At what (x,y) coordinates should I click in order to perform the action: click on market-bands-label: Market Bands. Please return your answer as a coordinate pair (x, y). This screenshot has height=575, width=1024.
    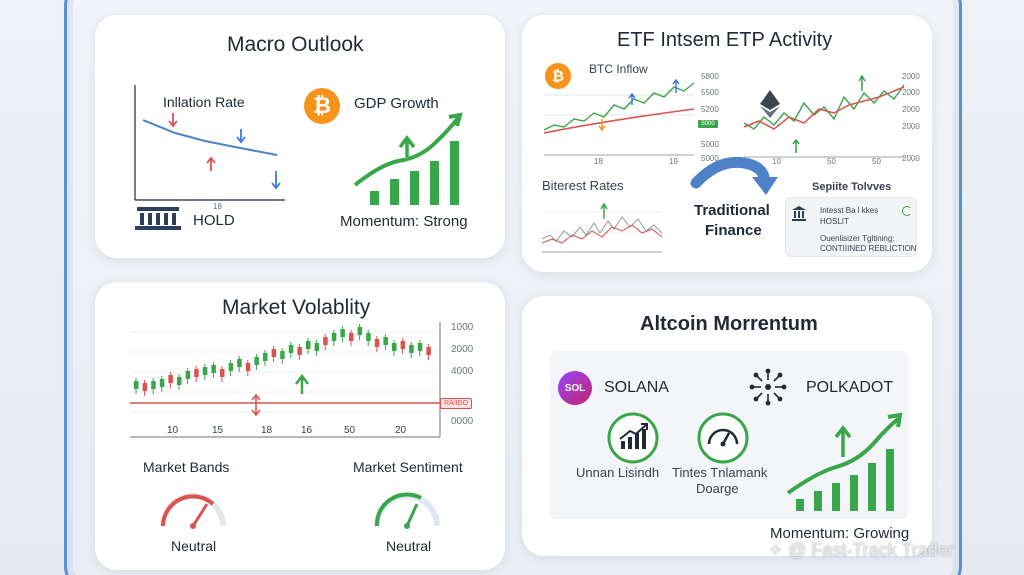
    Looking at the image, I should click on (186, 467).